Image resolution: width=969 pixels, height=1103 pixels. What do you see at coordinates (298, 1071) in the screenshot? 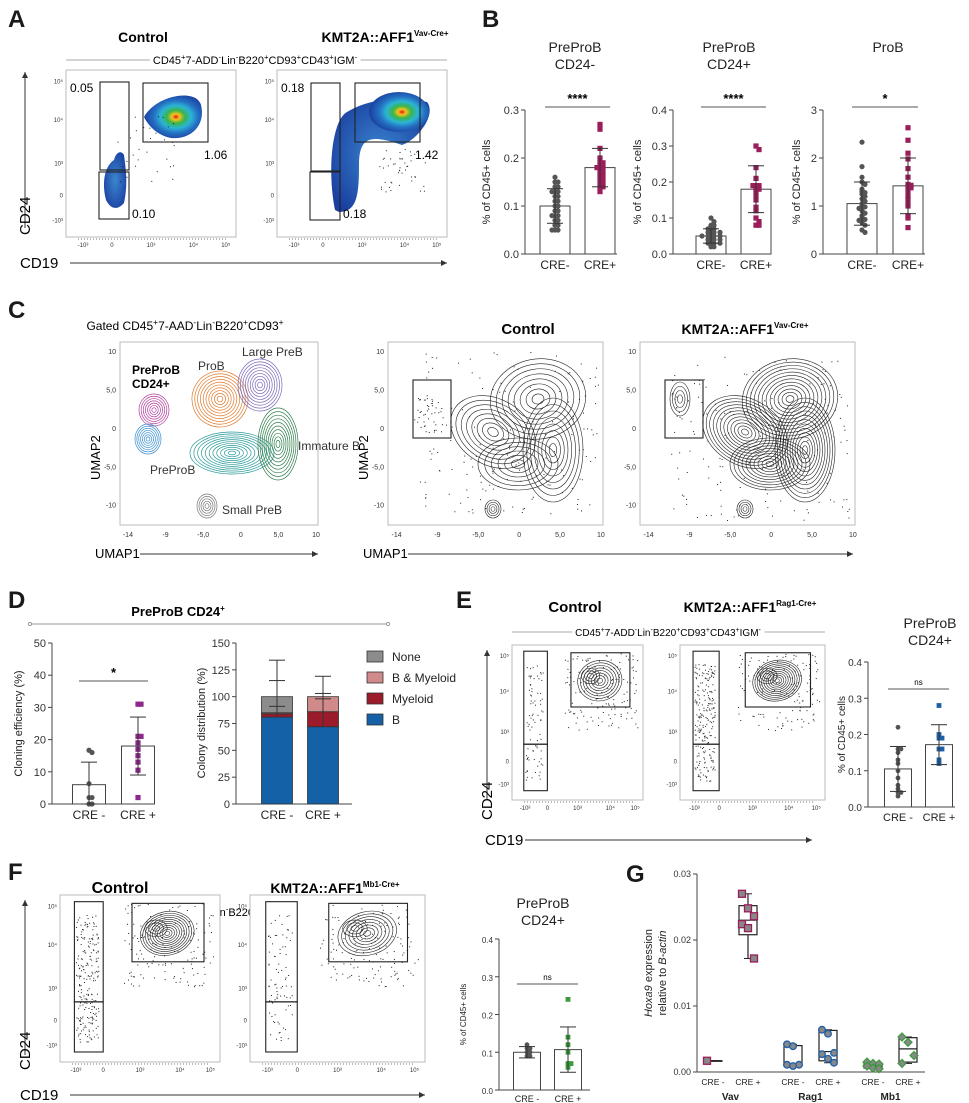
I see `flow-x-tick-label: 0` at bounding box center [298, 1071].